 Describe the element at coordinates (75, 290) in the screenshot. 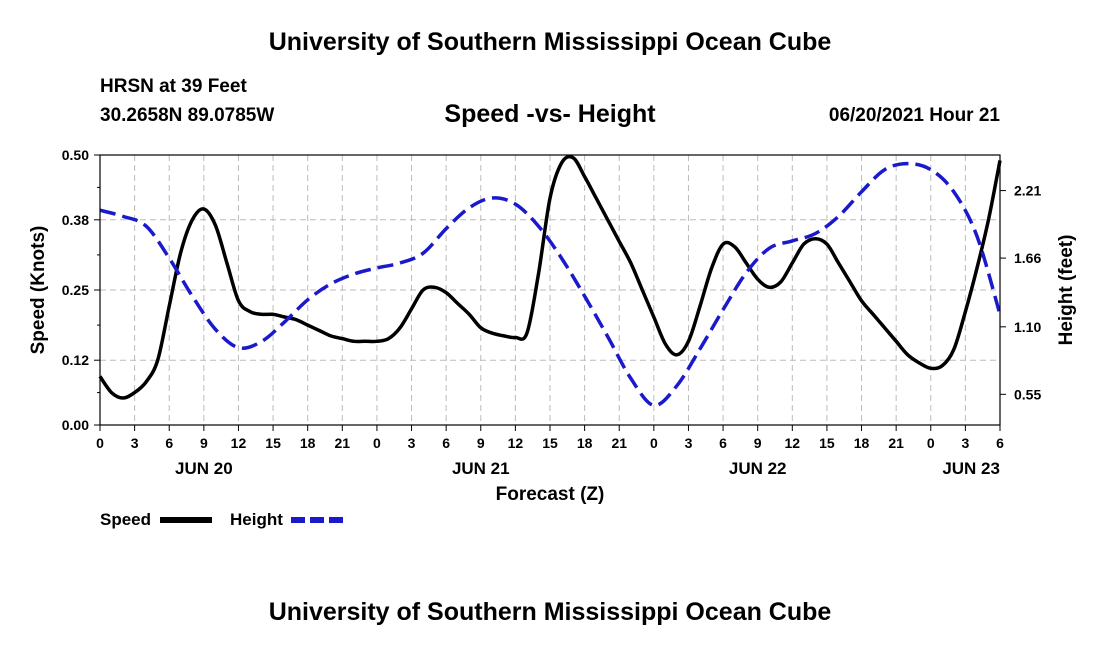

I see `y-tick-label: 0.25` at that location.